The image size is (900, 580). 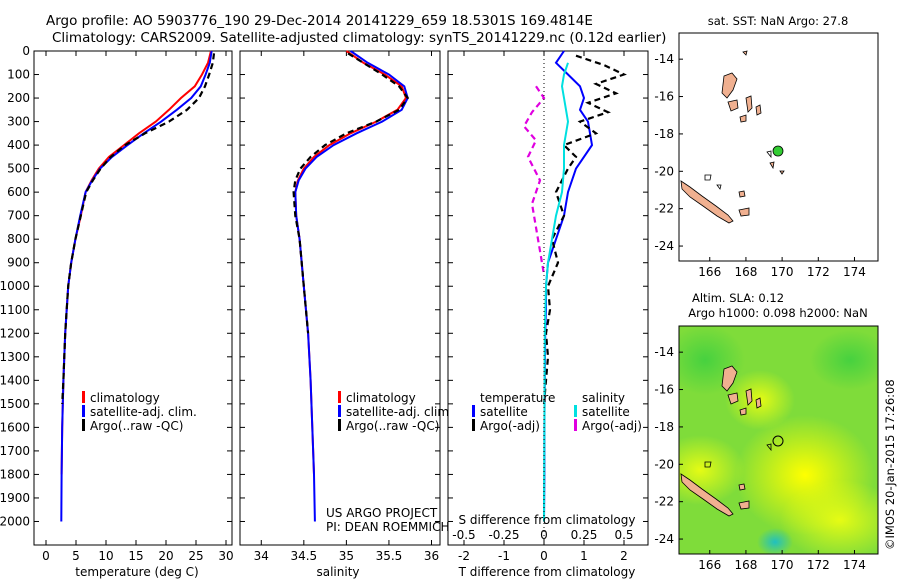 I want to click on y-tick-label: 100, so click(x=18, y=75).